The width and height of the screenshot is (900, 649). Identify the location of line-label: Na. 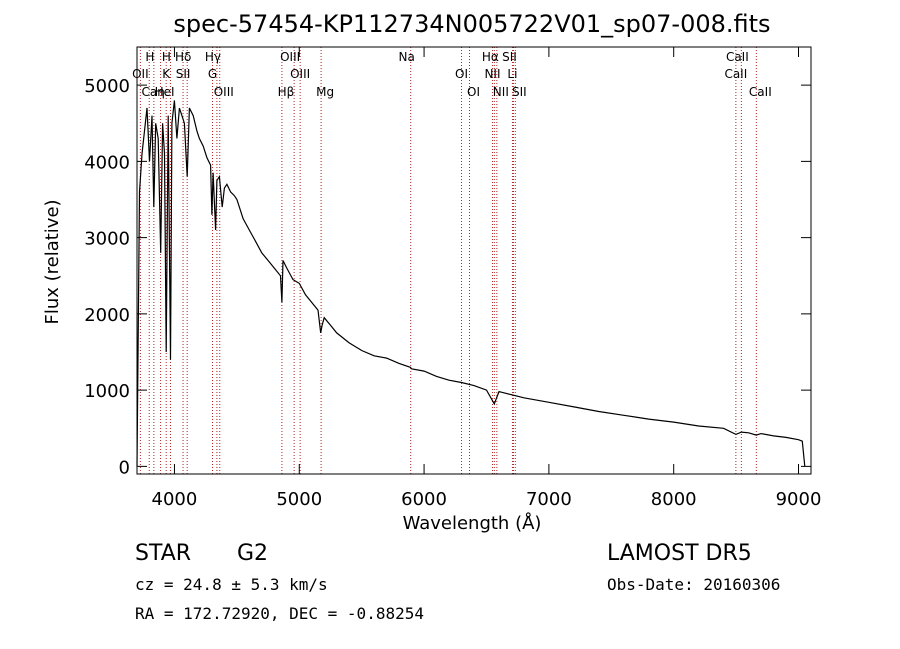
(407, 57).